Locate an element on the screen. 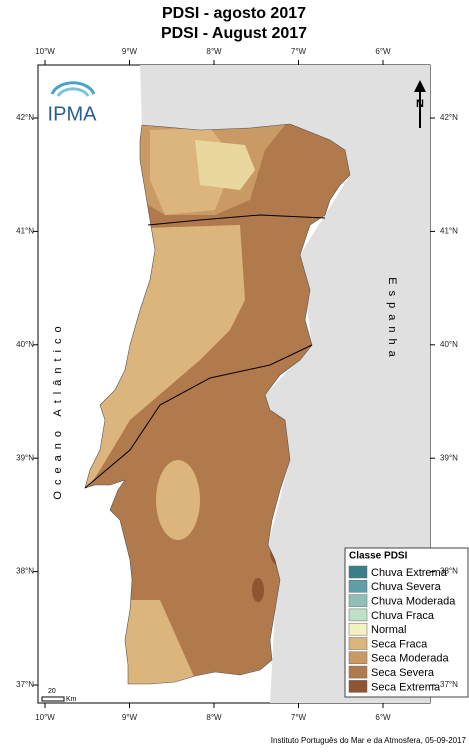 Image resolution: width=469 pixels, height=755 pixels. logo: IPMA is located at coordinates (73, 103).